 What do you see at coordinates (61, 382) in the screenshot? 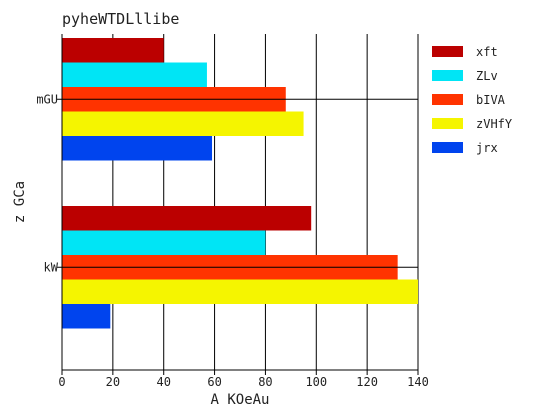
I see `x-tick-label-0: 0` at bounding box center [61, 382].